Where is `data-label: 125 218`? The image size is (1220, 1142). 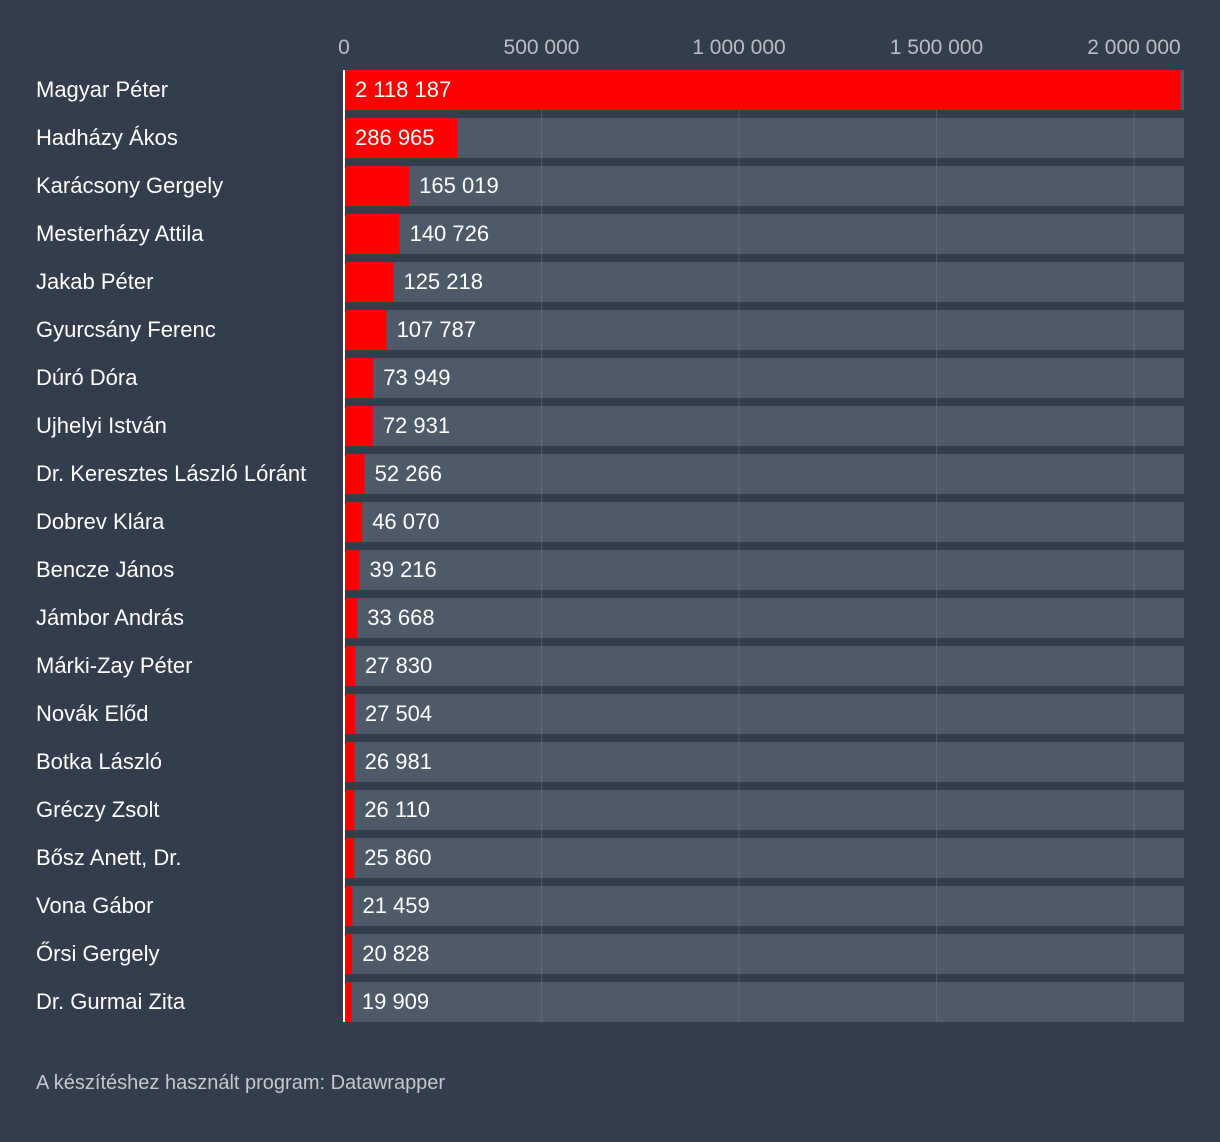 data-label: 125 218 is located at coordinates (443, 281).